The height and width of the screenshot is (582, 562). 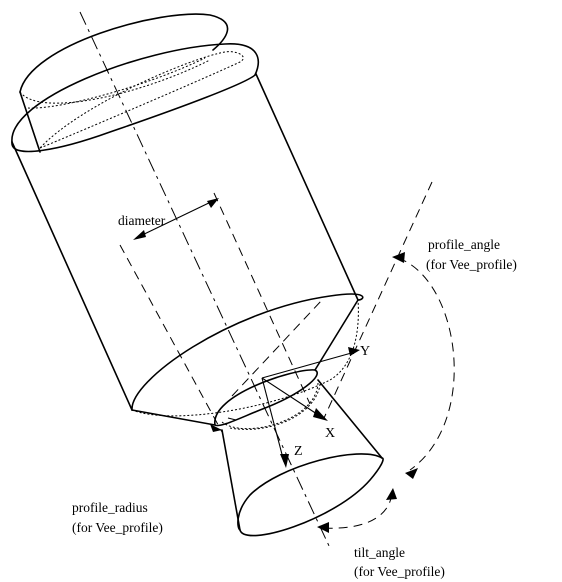 I want to click on profile-radius-pointer, so click(x=216, y=428).